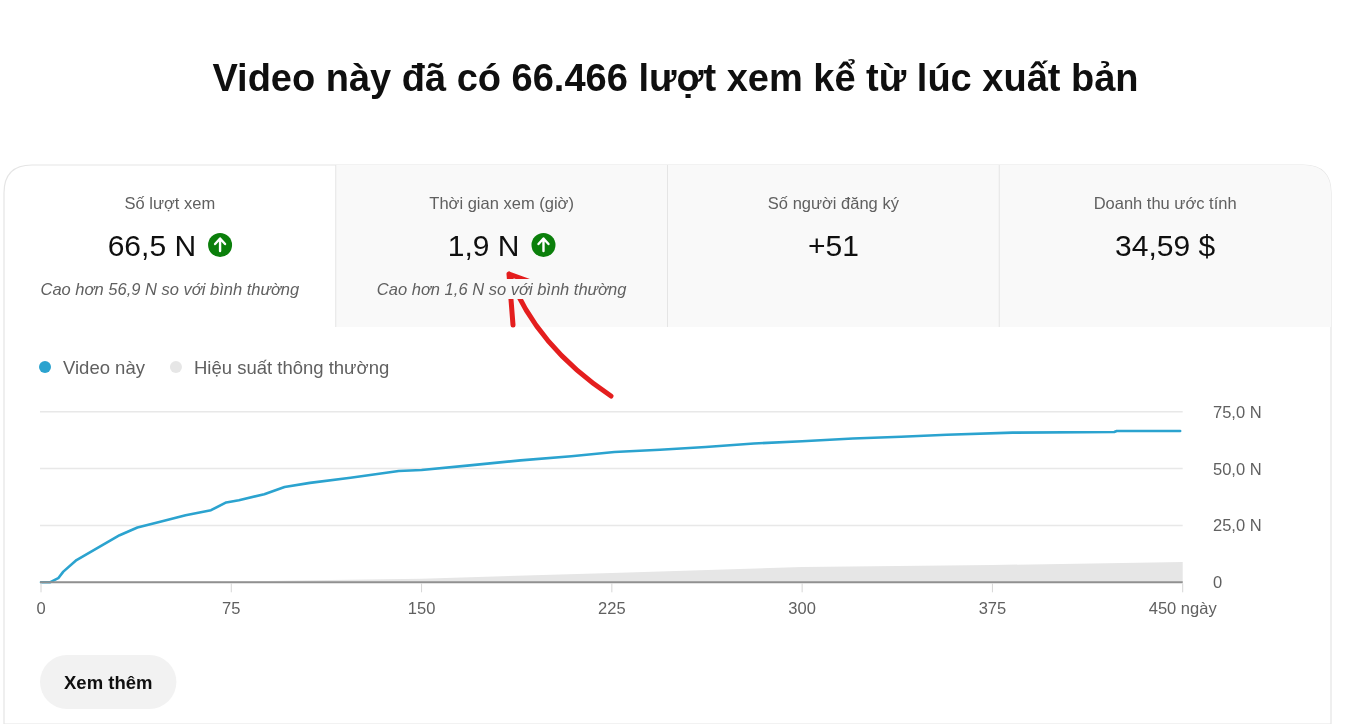 Image resolution: width=1351 pixels, height=724 pixels. What do you see at coordinates (291, 367) in the screenshot?
I see `legend-label: Hiệu suất thông thường` at bounding box center [291, 367].